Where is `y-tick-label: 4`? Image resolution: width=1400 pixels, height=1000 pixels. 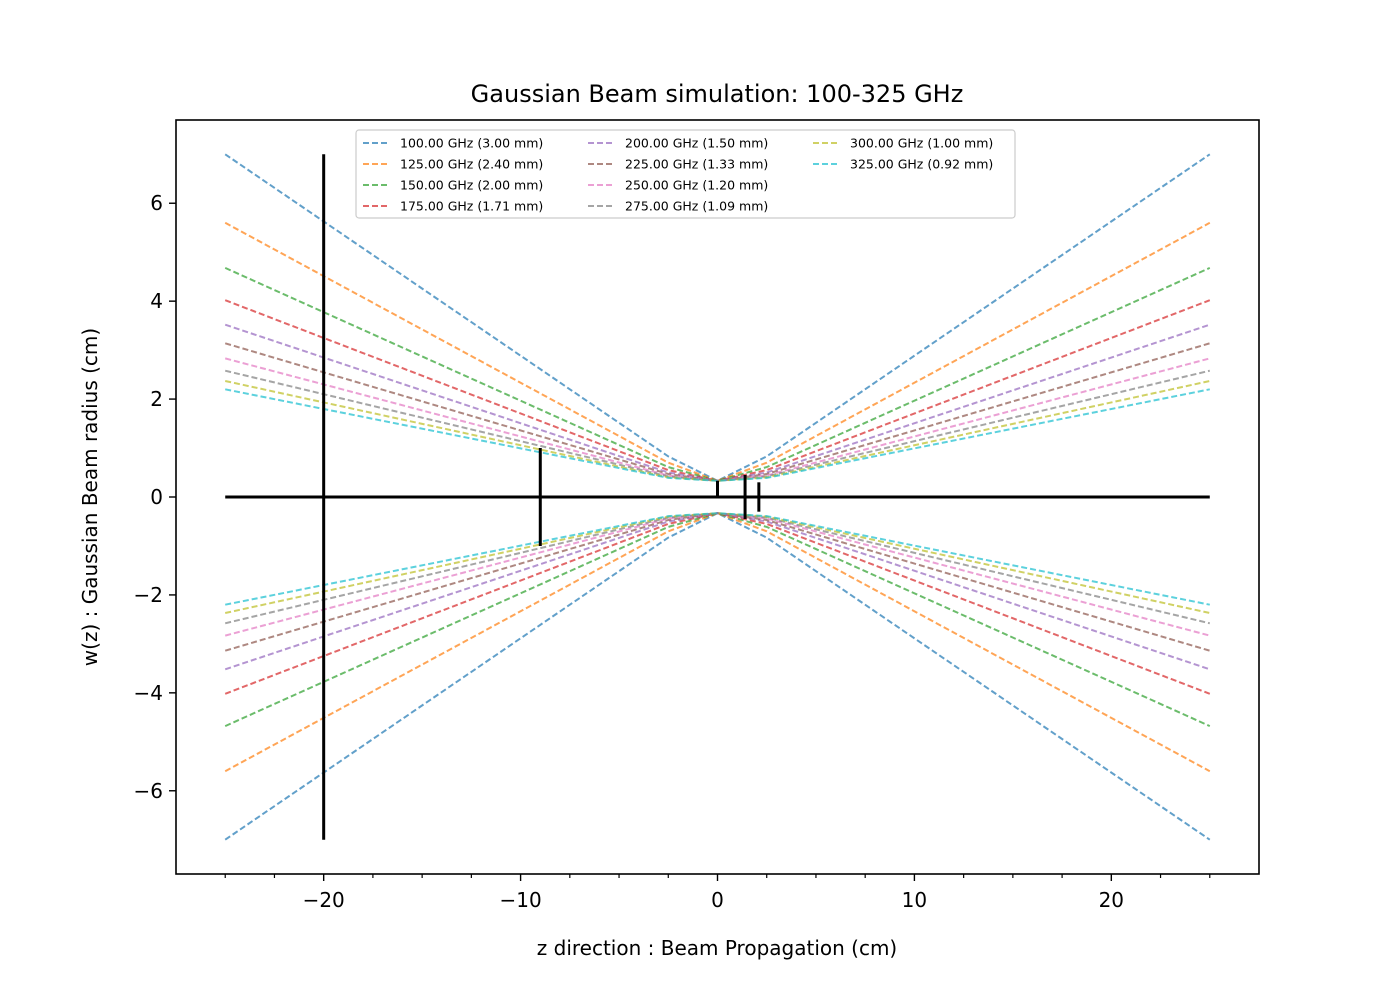 y-tick-label: 4 is located at coordinates (156, 301).